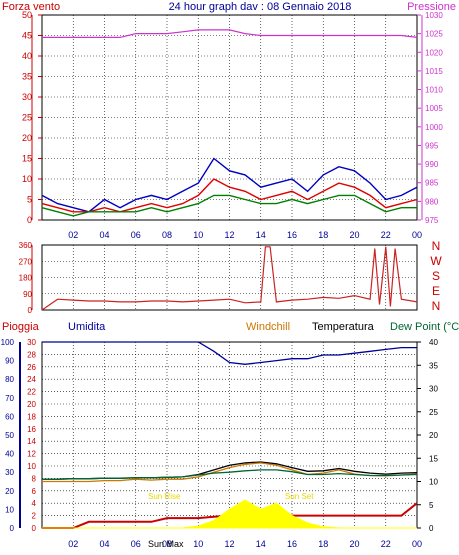  I want to click on chart-title: 24 hour graph dav : 08 Gennaio 2018, so click(260, 7).